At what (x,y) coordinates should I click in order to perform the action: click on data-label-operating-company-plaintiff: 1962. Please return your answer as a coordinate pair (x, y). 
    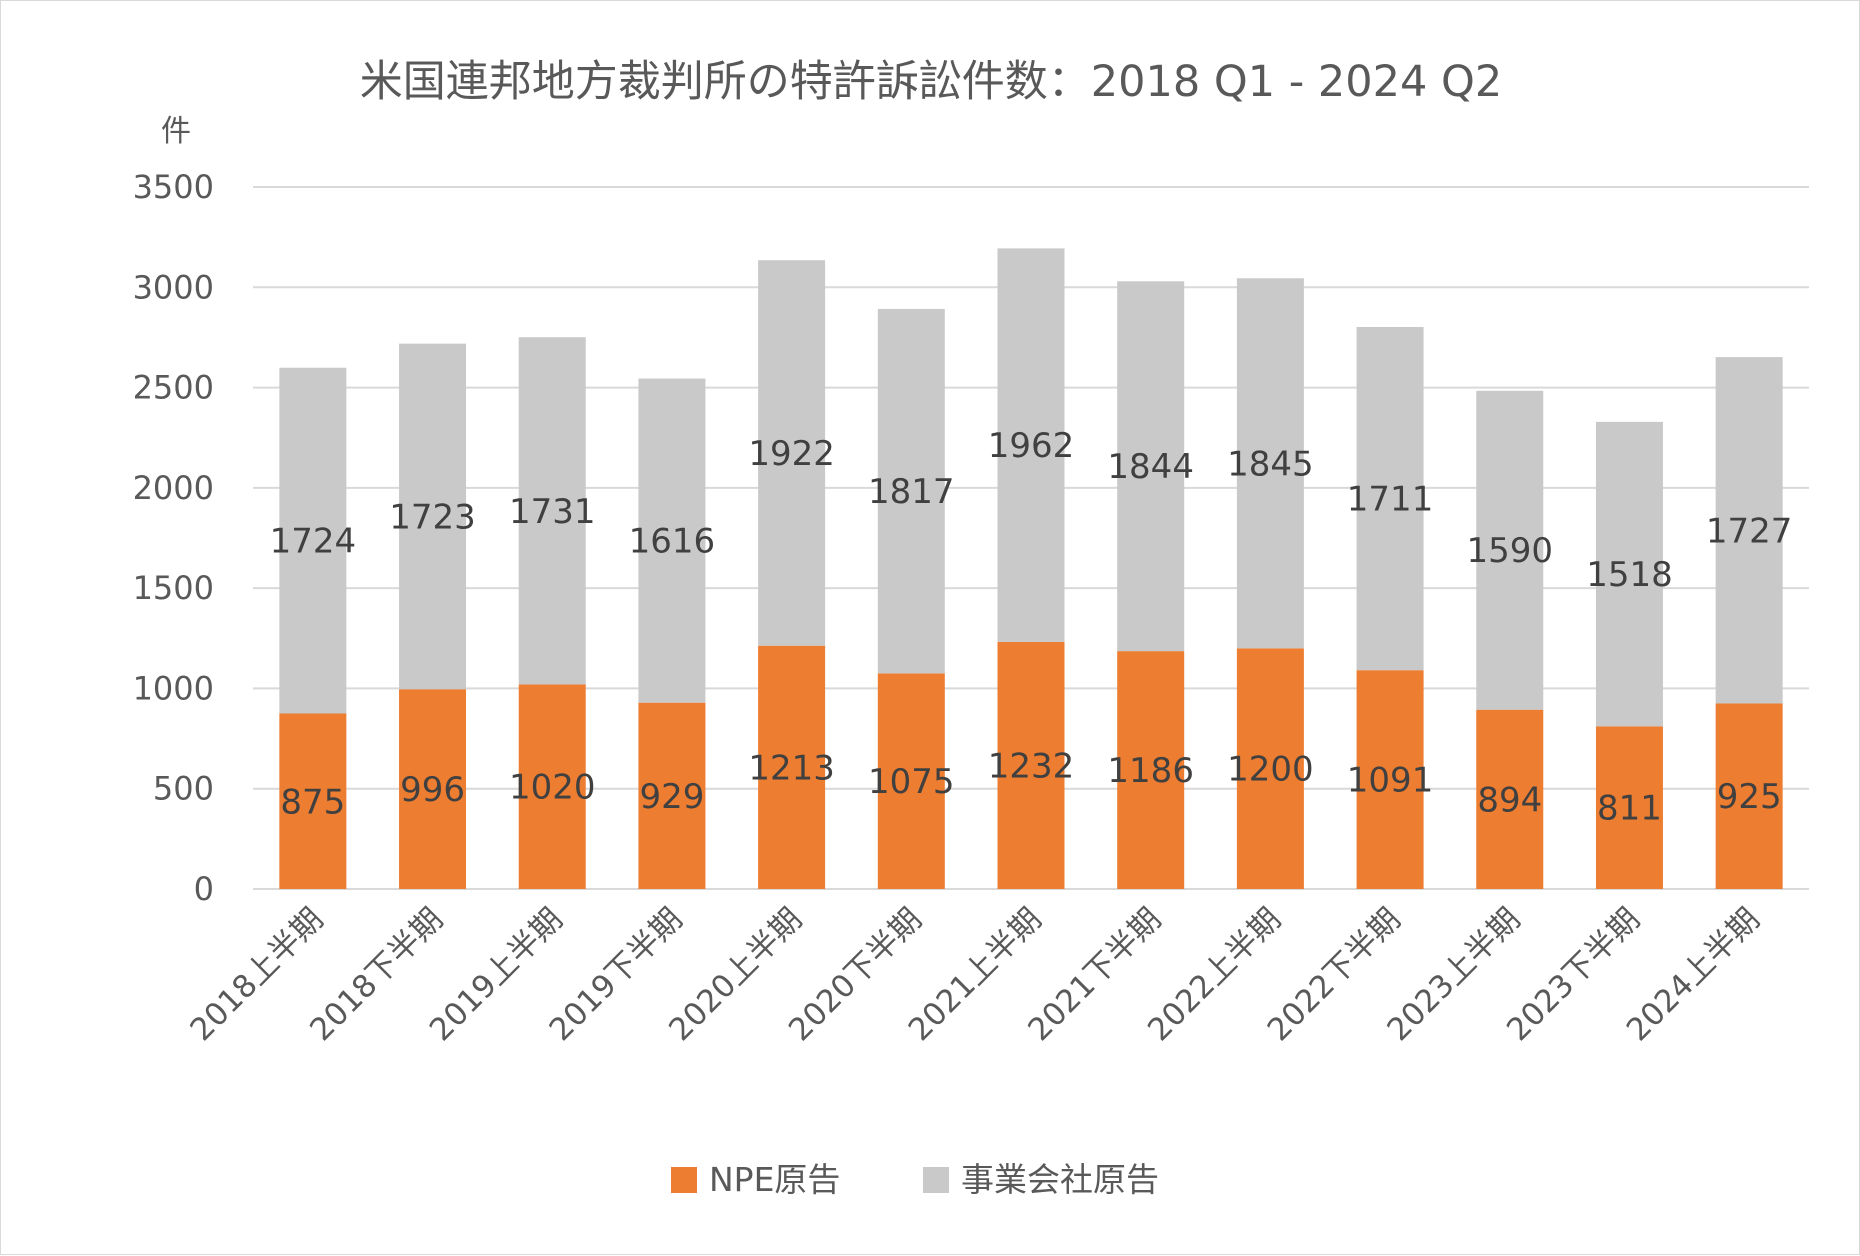
    Looking at the image, I should click on (1031, 446).